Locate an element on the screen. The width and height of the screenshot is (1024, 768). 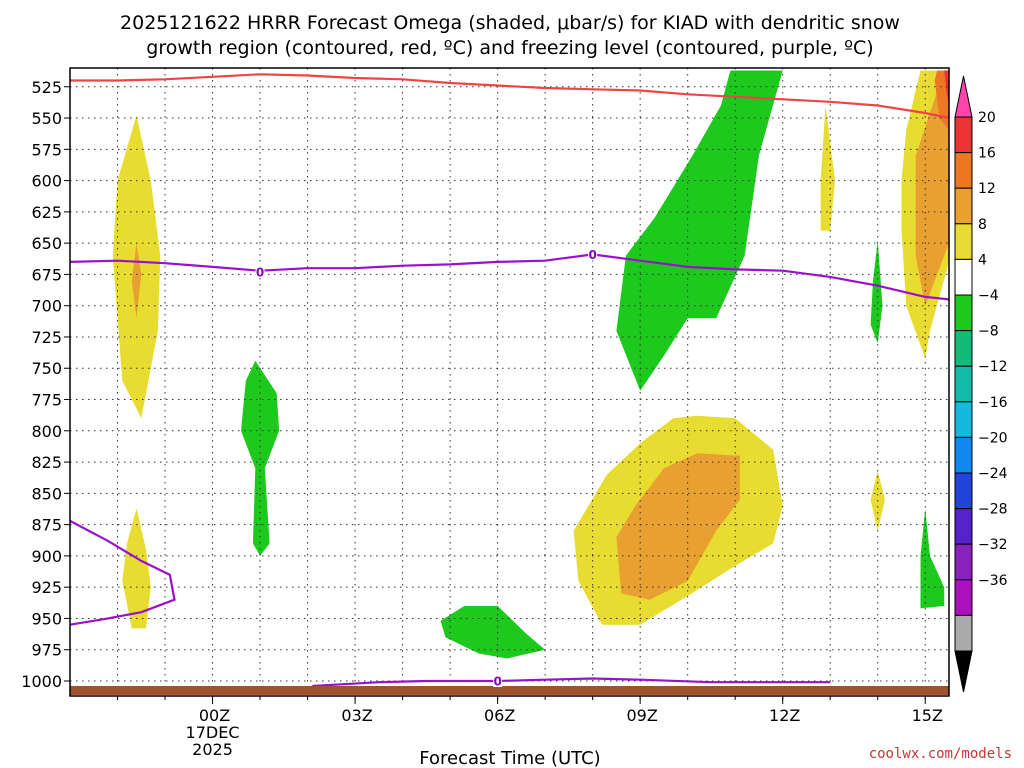
y-tick-label-875: 875 is located at coordinates (46, 525).